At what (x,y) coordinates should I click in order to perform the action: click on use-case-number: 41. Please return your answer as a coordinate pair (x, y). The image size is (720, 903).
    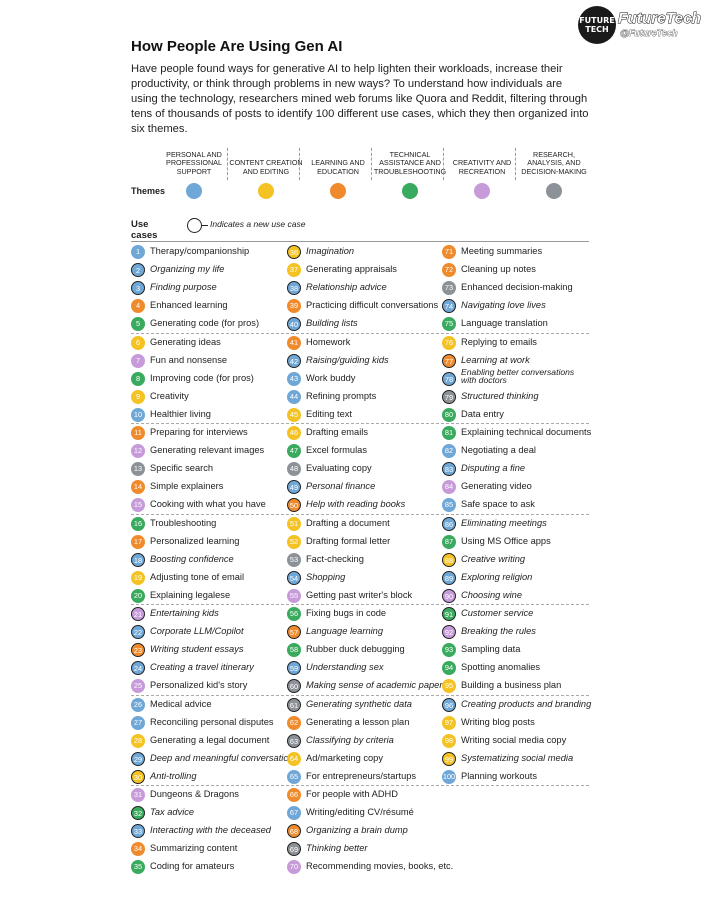
    Looking at the image, I should click on (294, 342).